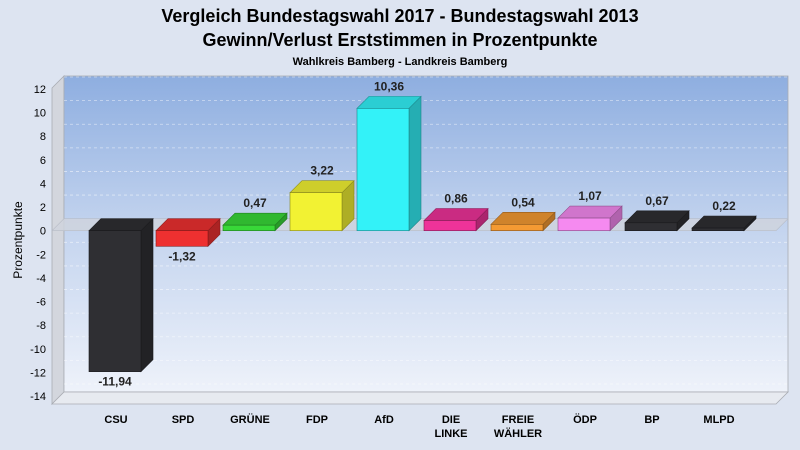  Describe the element at coordinates (456, 199) in the screenshot. I see `data-label: 0,86` at that location.